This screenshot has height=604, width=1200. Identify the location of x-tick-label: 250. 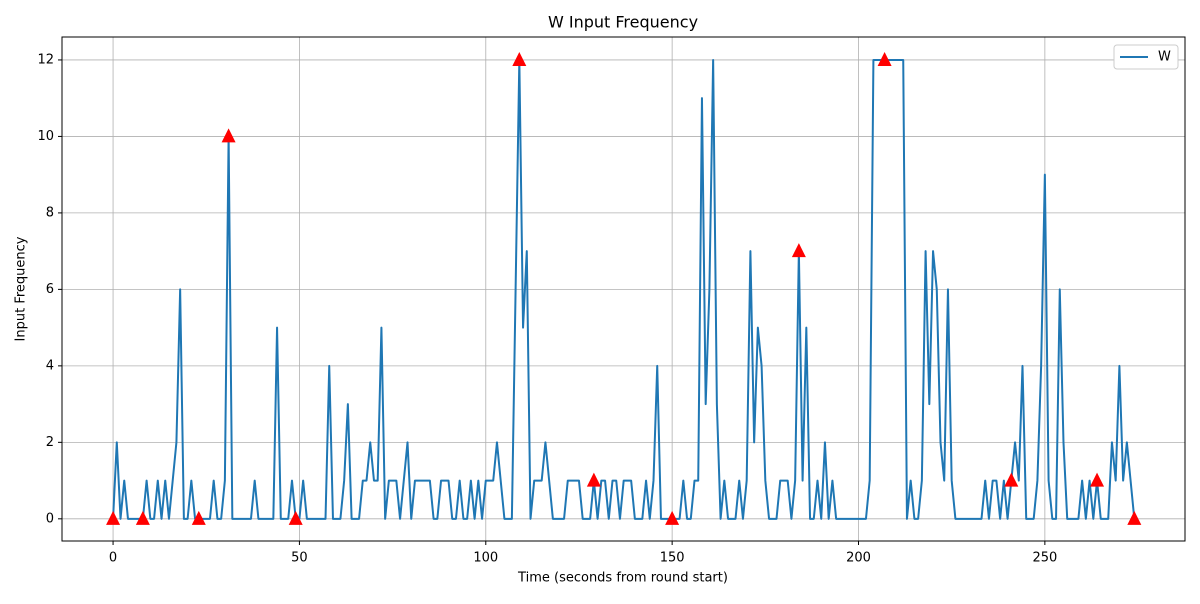
(1044, 558).